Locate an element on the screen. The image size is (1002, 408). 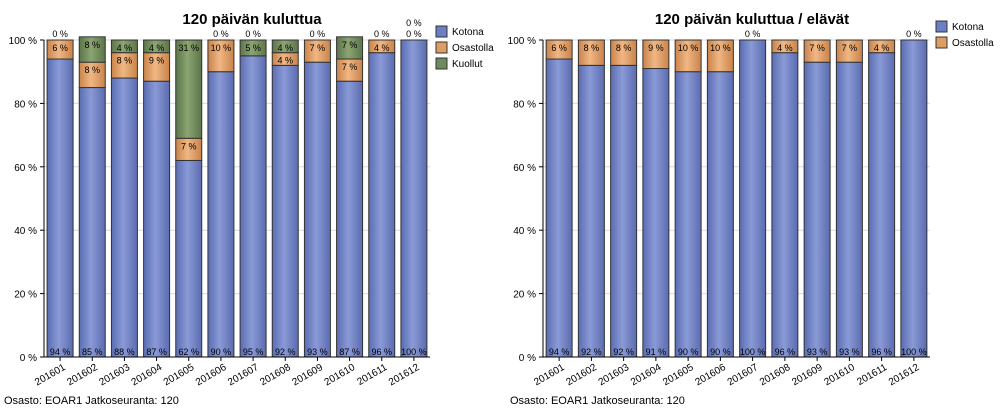
data-label-kuollut: 31 % is located at coordinates (188, 48).